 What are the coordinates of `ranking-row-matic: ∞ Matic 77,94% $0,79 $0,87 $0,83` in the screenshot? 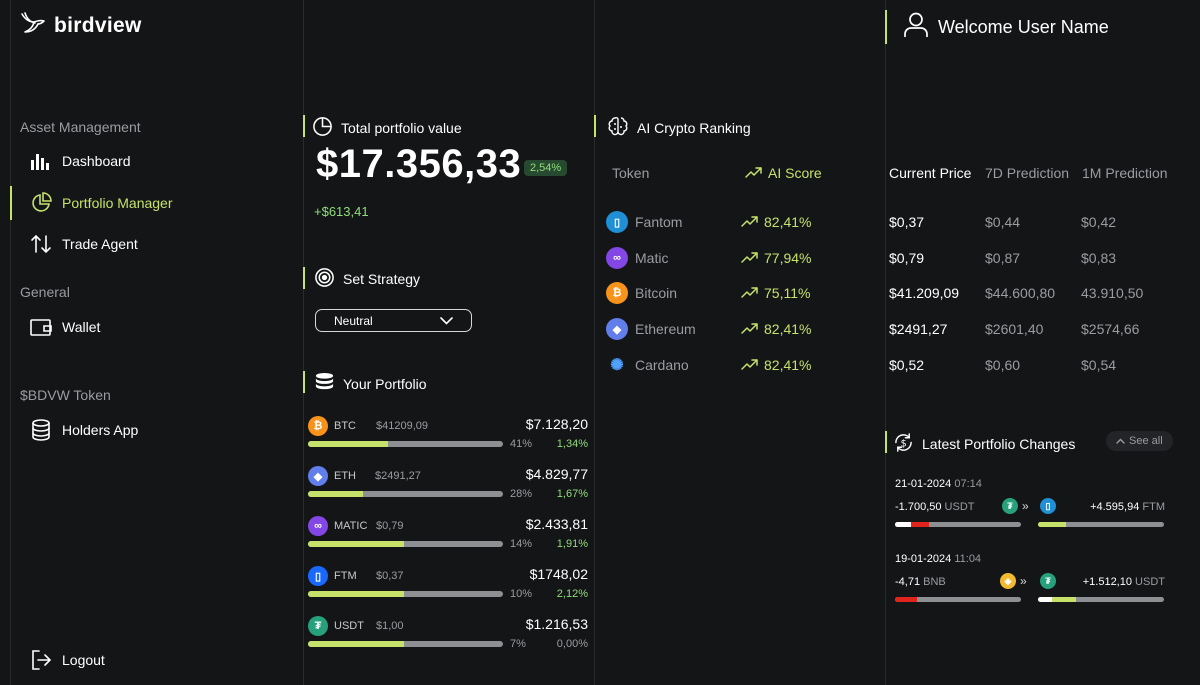 It's located at (891, 258).